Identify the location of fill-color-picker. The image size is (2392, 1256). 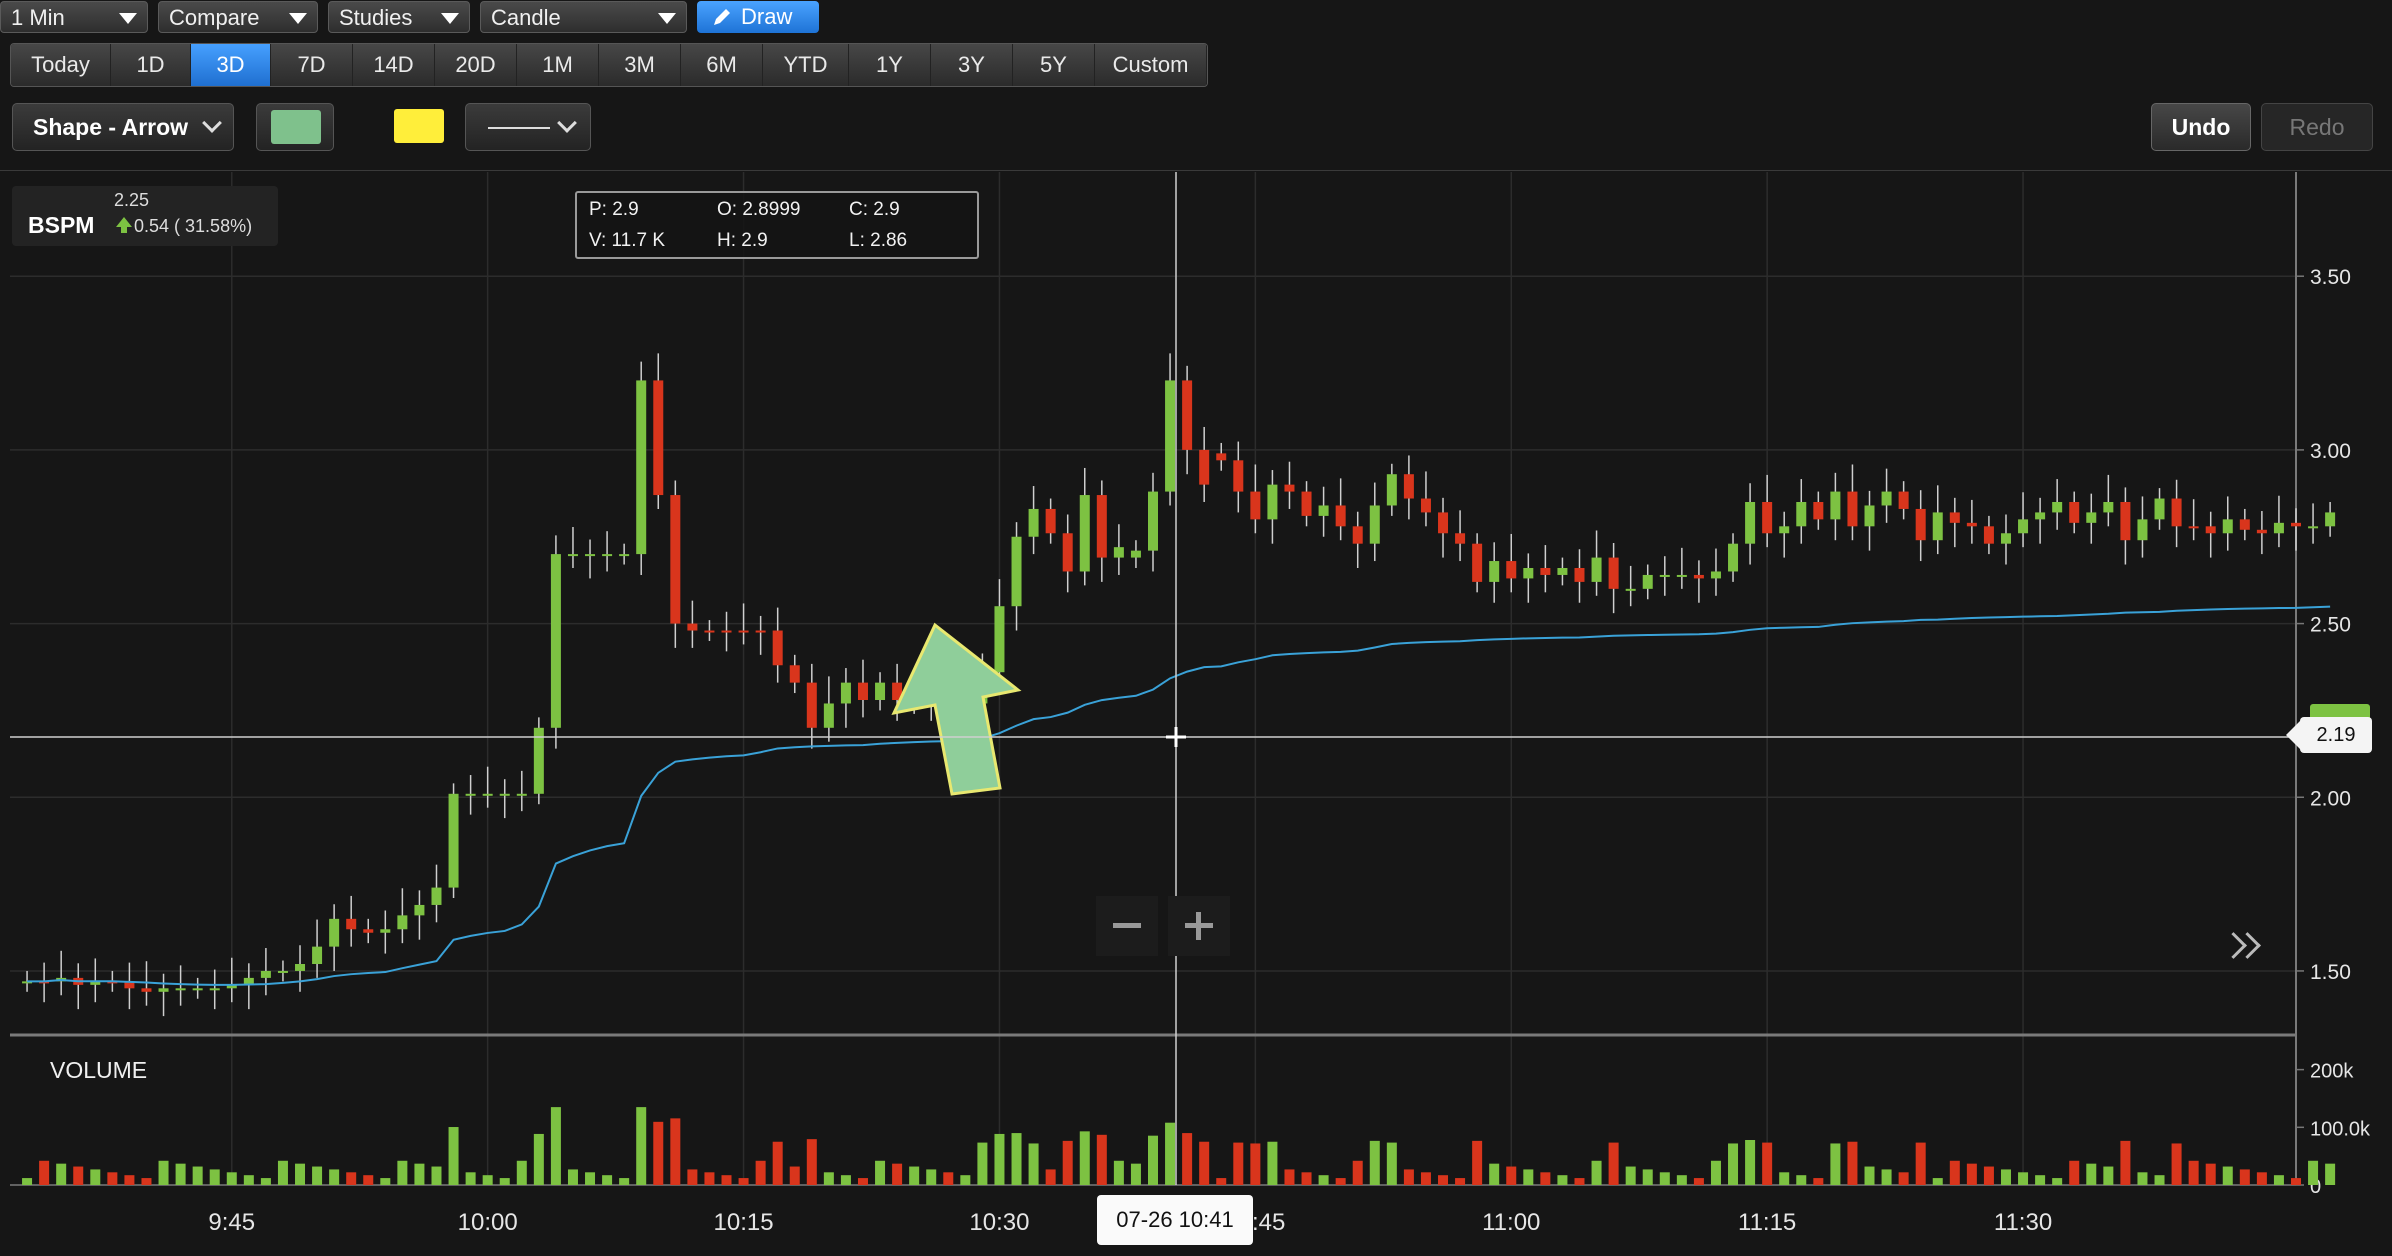
(295, 127).